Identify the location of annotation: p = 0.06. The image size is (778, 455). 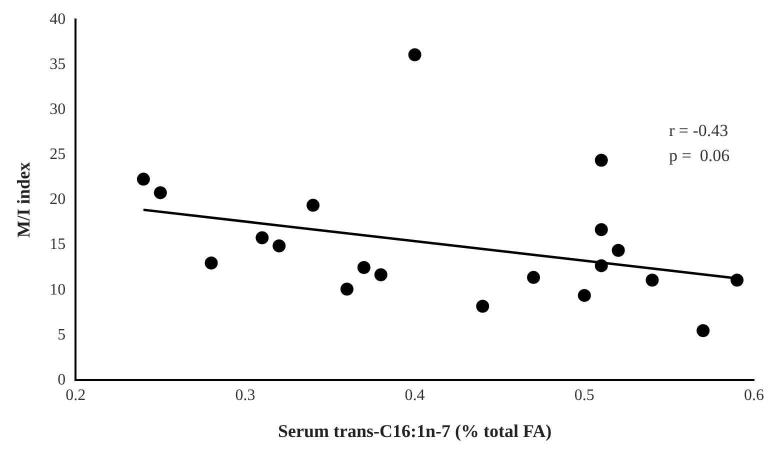
(699, 156).